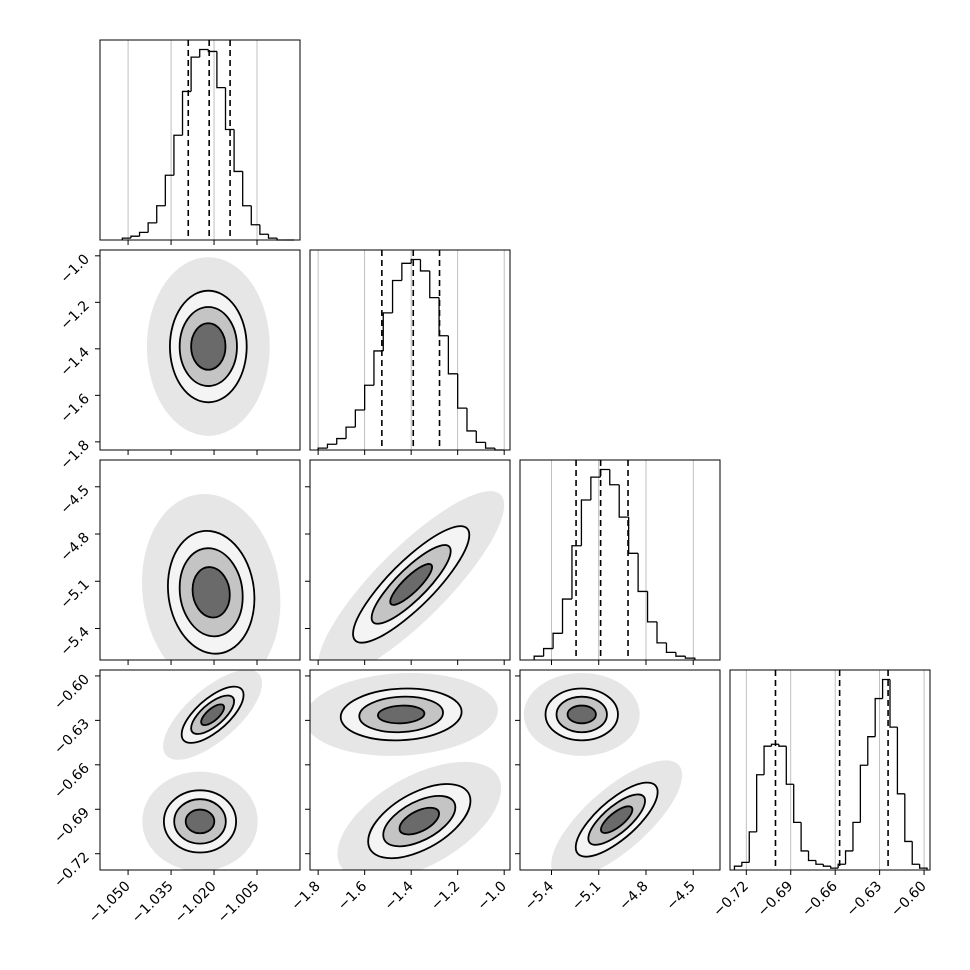 This screenshot has height=970, width=970. What do you see at coordinates (74, 315) in the screenshot?
I see `y-tick-label: −1.2` at bounding box center [74, 315].